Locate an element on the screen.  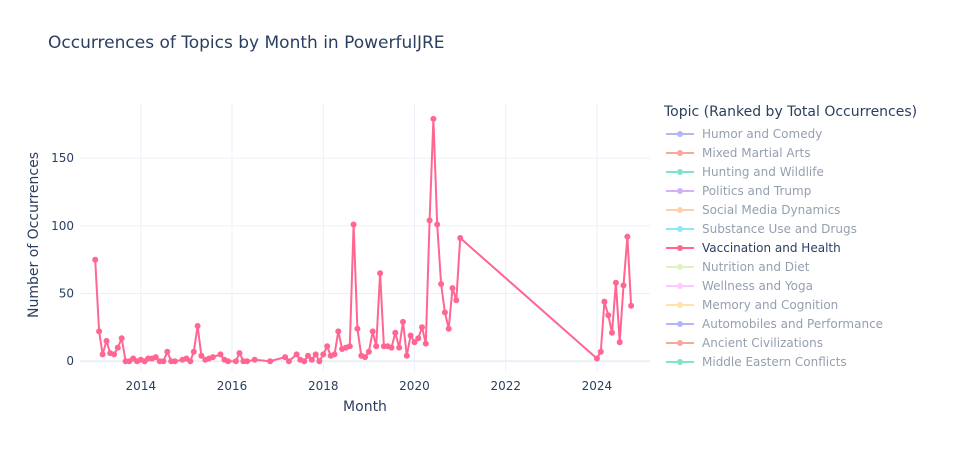
legend-item: Memory and Cognition is located at coordinates (790, 304).